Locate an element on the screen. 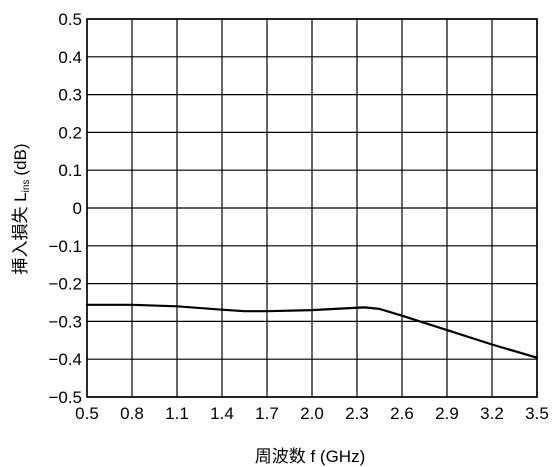 This screenshot has width=555, height=467. y-tick-label: 0.4 is located at coordinates (70, 57).